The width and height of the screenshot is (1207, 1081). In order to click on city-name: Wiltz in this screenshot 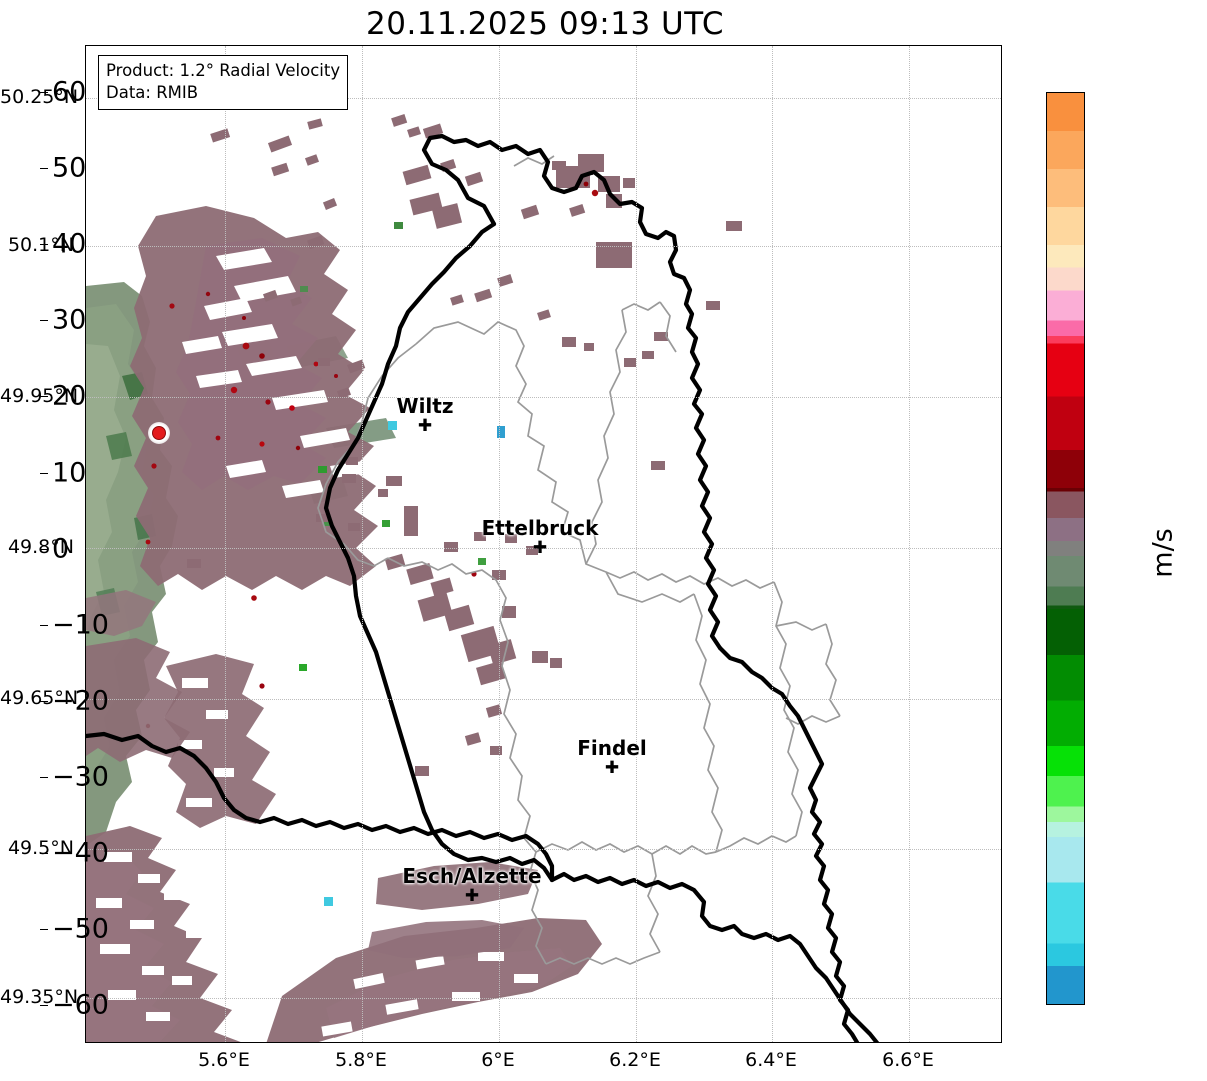, I will do `click(425, 406)`.